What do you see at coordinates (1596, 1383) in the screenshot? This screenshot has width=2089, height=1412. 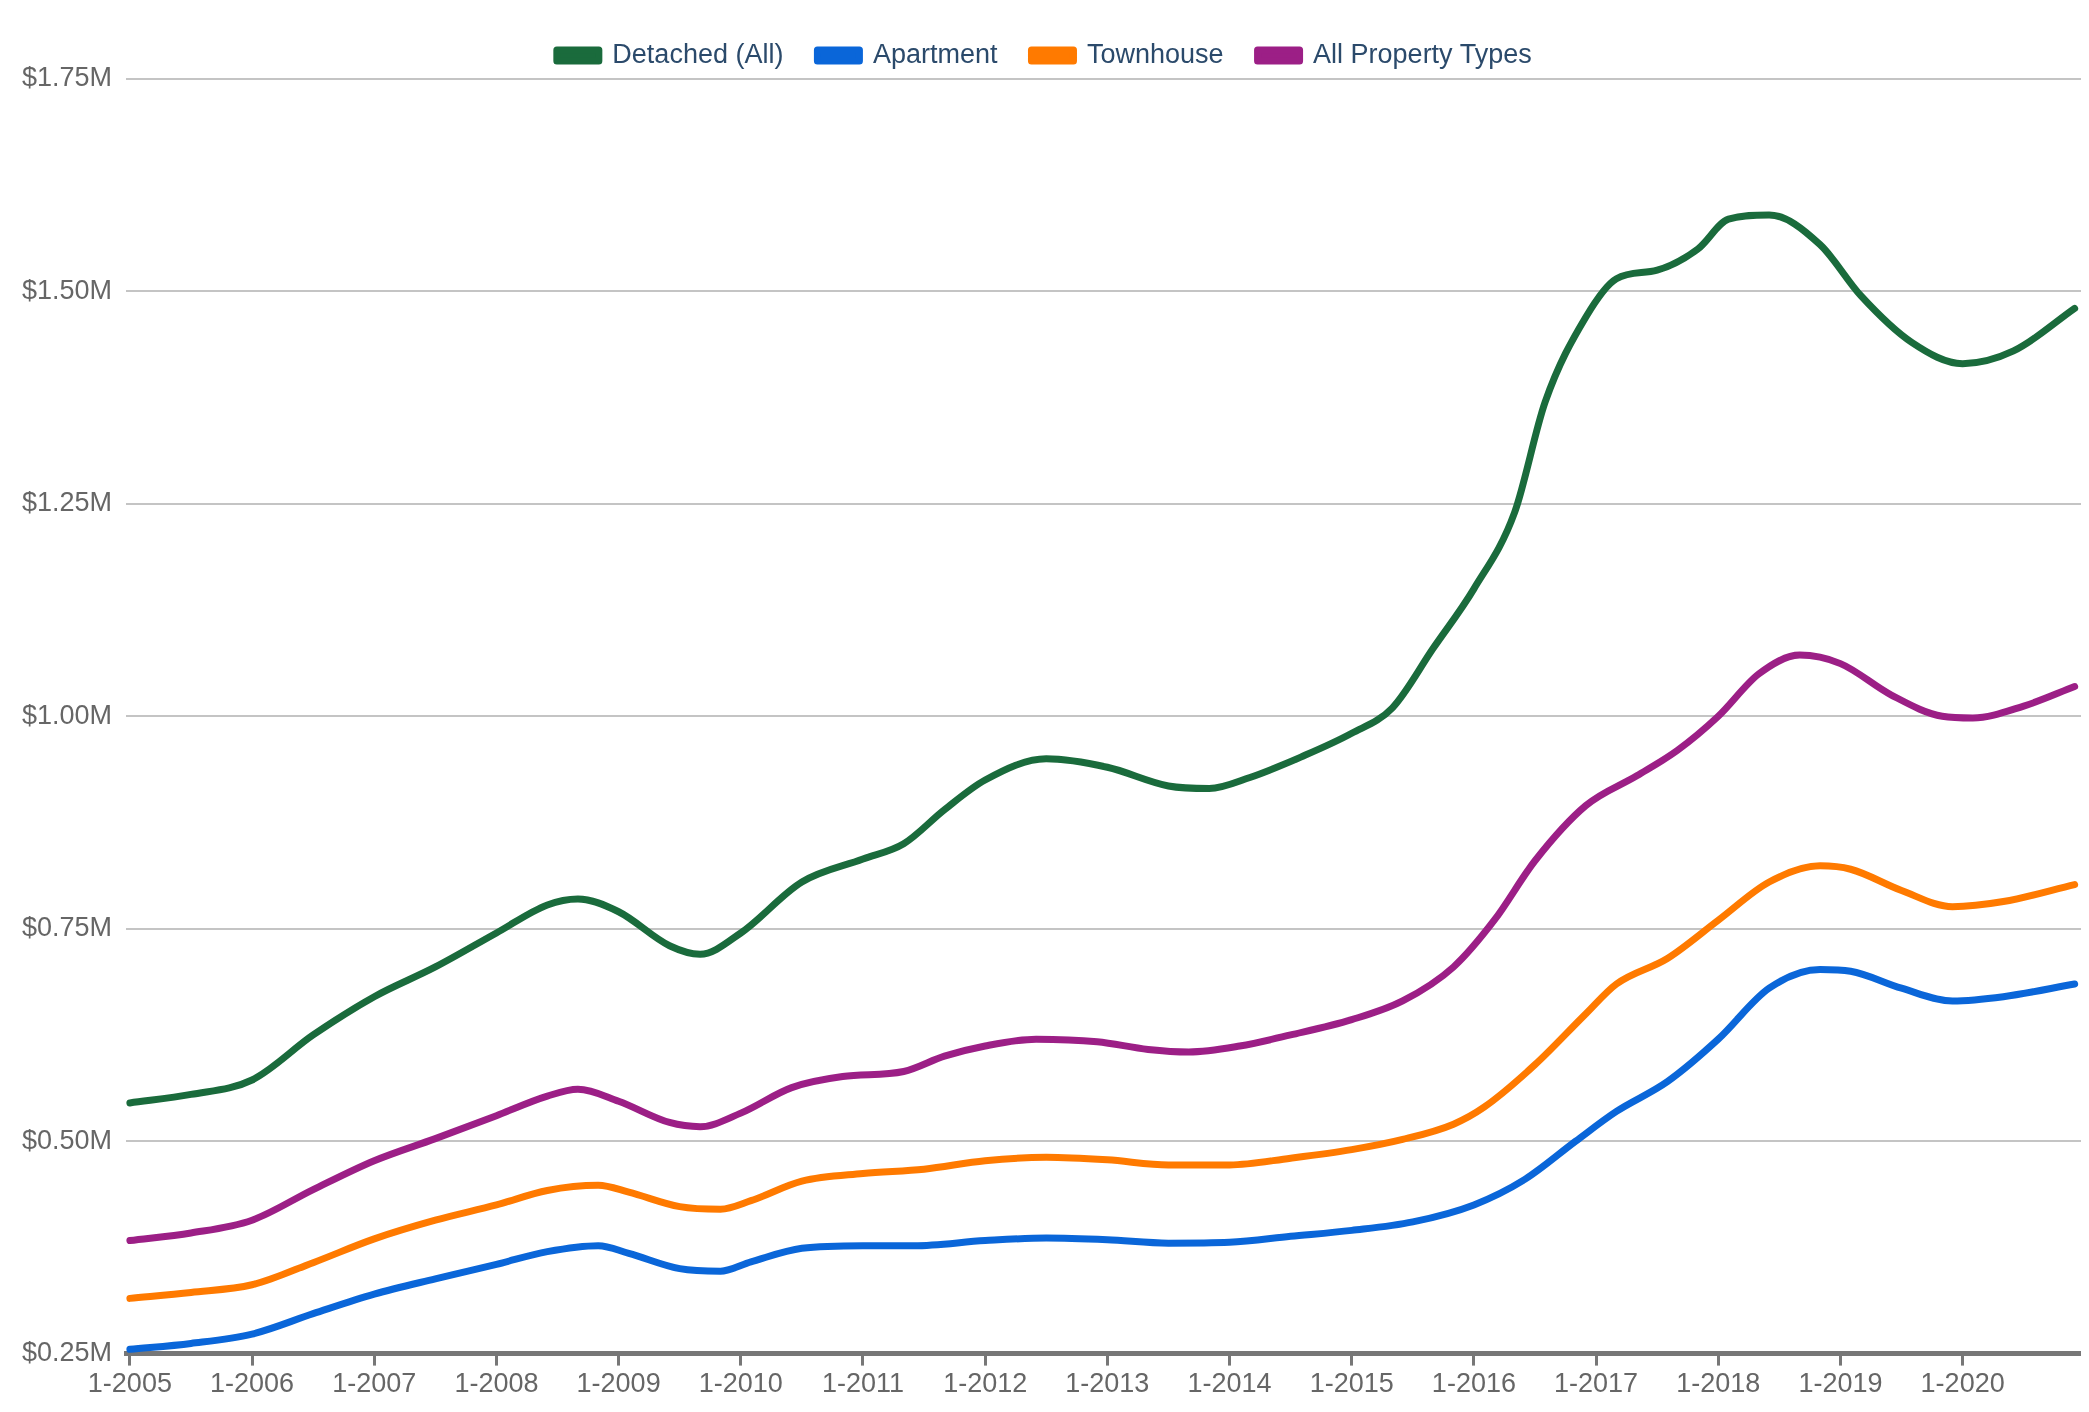 I see `x-tick-label: 1-2017` at bounding box center [1596, 1383].